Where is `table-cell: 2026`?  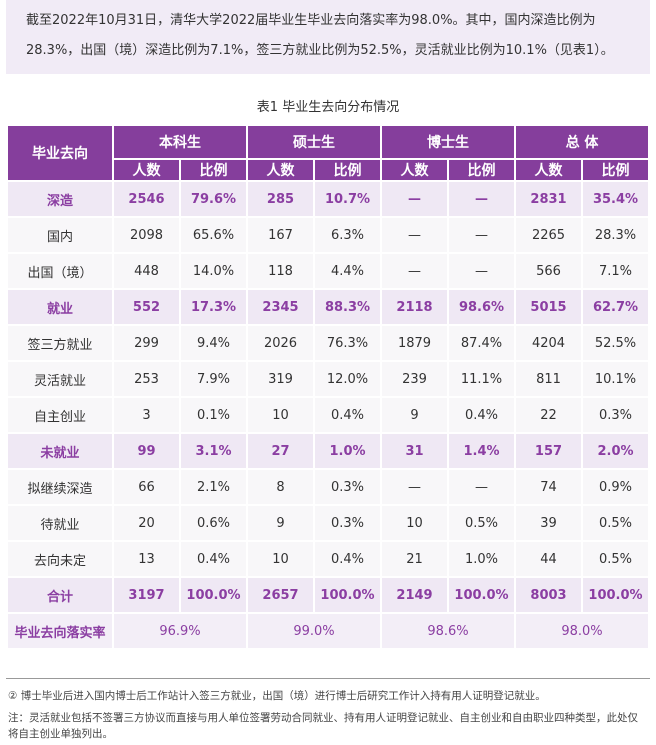 table-cell: 2026 is located at coordinates (280, 343).